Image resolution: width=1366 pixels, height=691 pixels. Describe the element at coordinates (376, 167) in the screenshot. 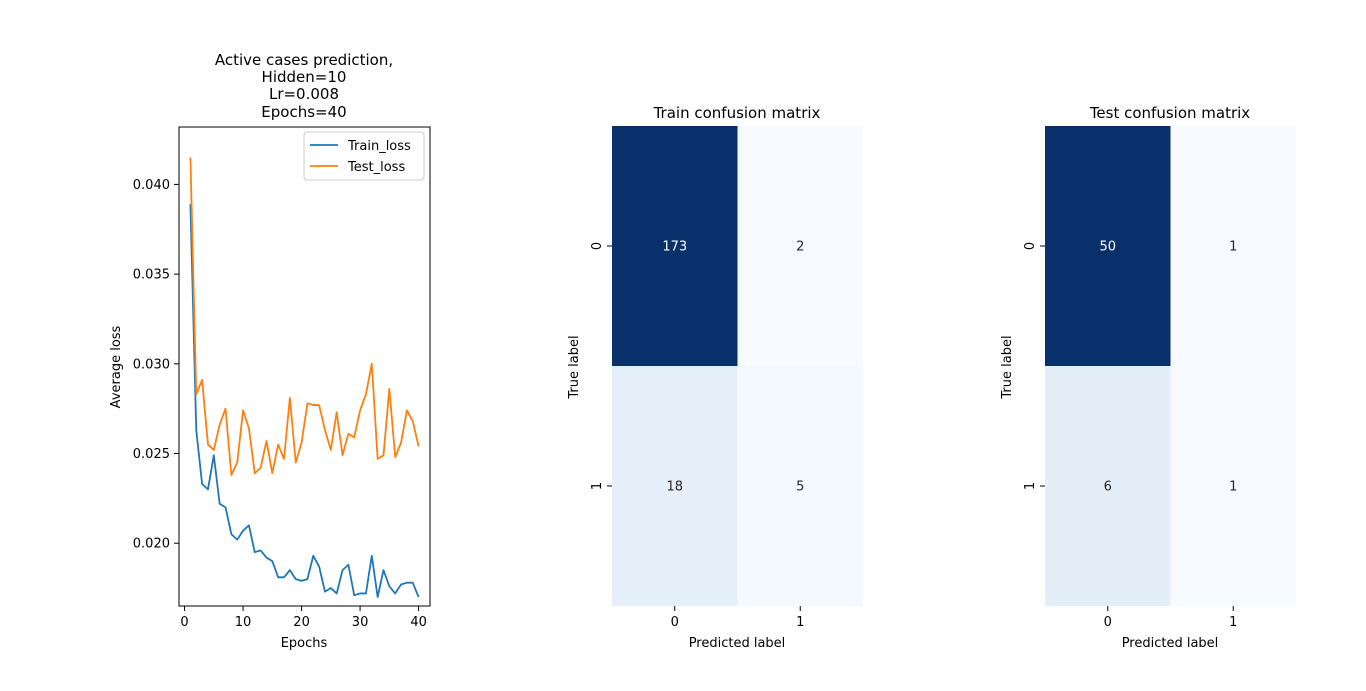

I see `legend-label-test-loss: Test_loss` at that location.